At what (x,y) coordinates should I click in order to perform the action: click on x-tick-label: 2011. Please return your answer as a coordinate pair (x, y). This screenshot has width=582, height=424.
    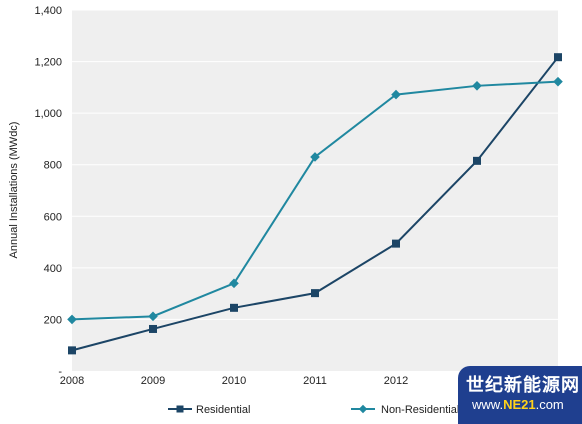
    Looking at the image, I should click on (315, 381).